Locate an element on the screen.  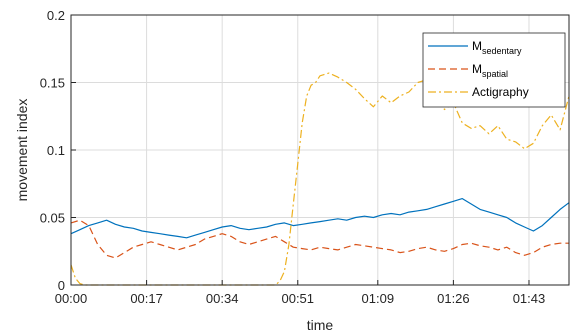
y-tick-label: 0.1 is located at coordinates (56, 150).